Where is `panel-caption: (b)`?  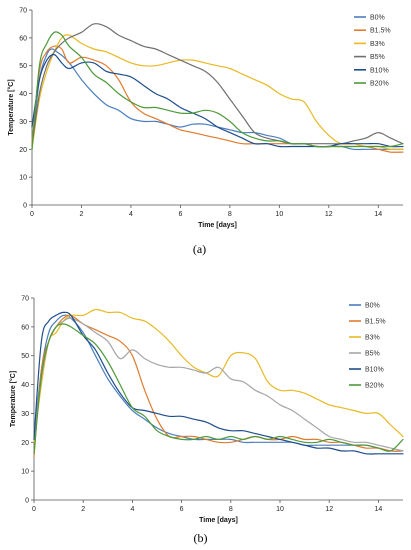 panel-caption: (b) is located at coordinates (201, 538).